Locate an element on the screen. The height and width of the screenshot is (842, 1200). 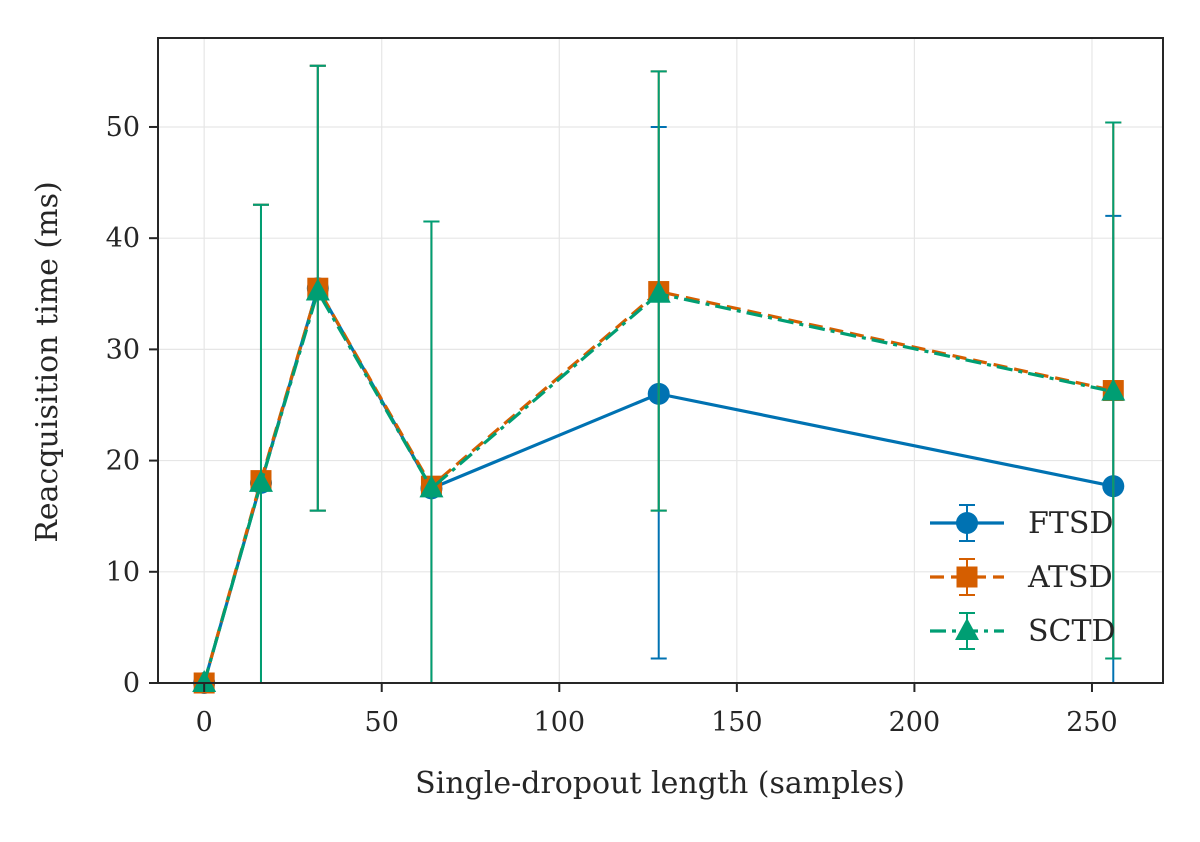
y-tick-label: 40 is located at coordinates (123, 238).